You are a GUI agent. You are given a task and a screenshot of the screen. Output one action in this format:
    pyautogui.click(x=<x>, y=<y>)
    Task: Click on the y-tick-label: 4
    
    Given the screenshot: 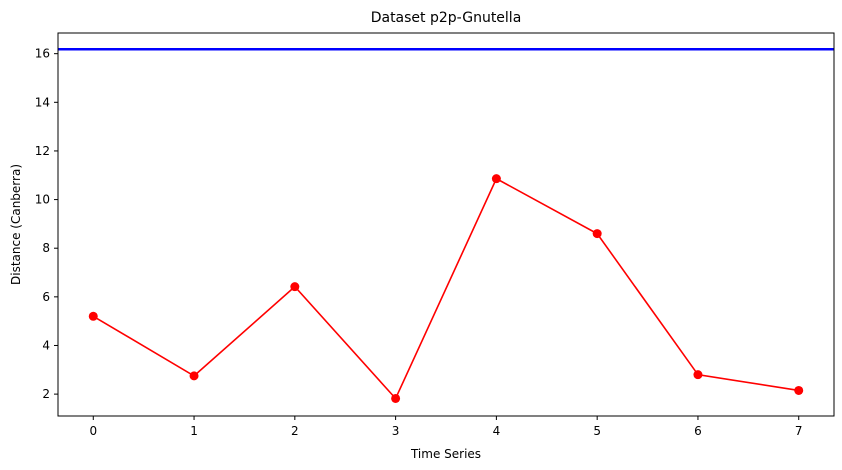 What is the action you would take?
    pyautogui.click(x=46, y=345)
    